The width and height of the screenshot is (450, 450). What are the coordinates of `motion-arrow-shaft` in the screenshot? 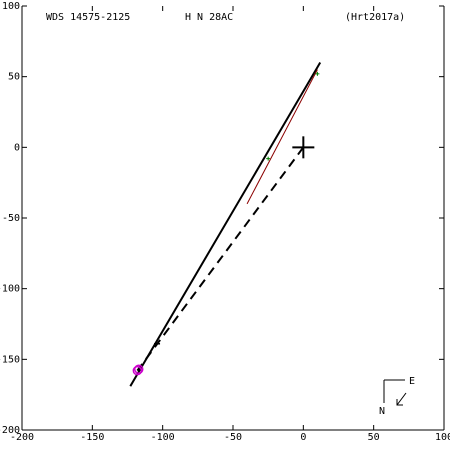 It's located at (401, 399).